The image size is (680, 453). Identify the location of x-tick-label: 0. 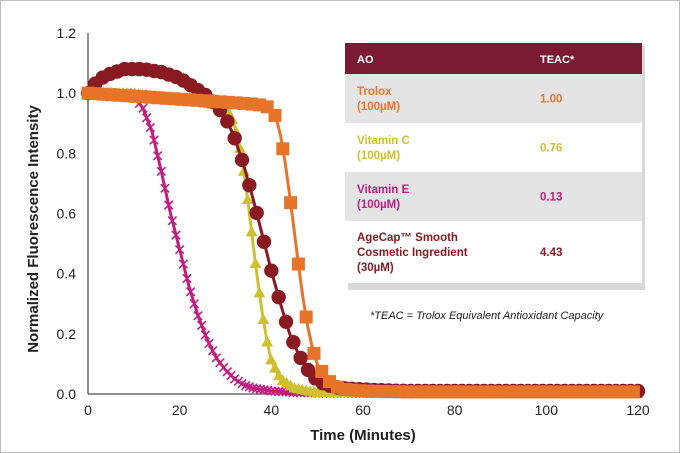
(88, 410).